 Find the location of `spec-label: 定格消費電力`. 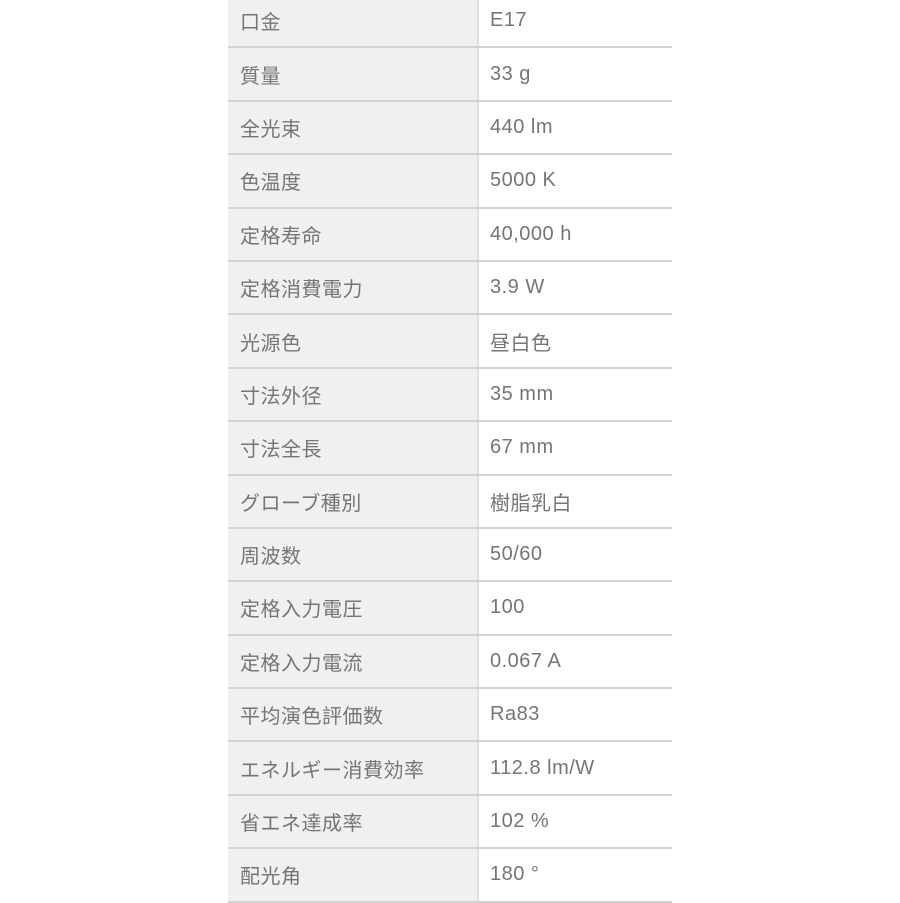

spec-label: 定格消費電力 is located at coordinates (353, 287).